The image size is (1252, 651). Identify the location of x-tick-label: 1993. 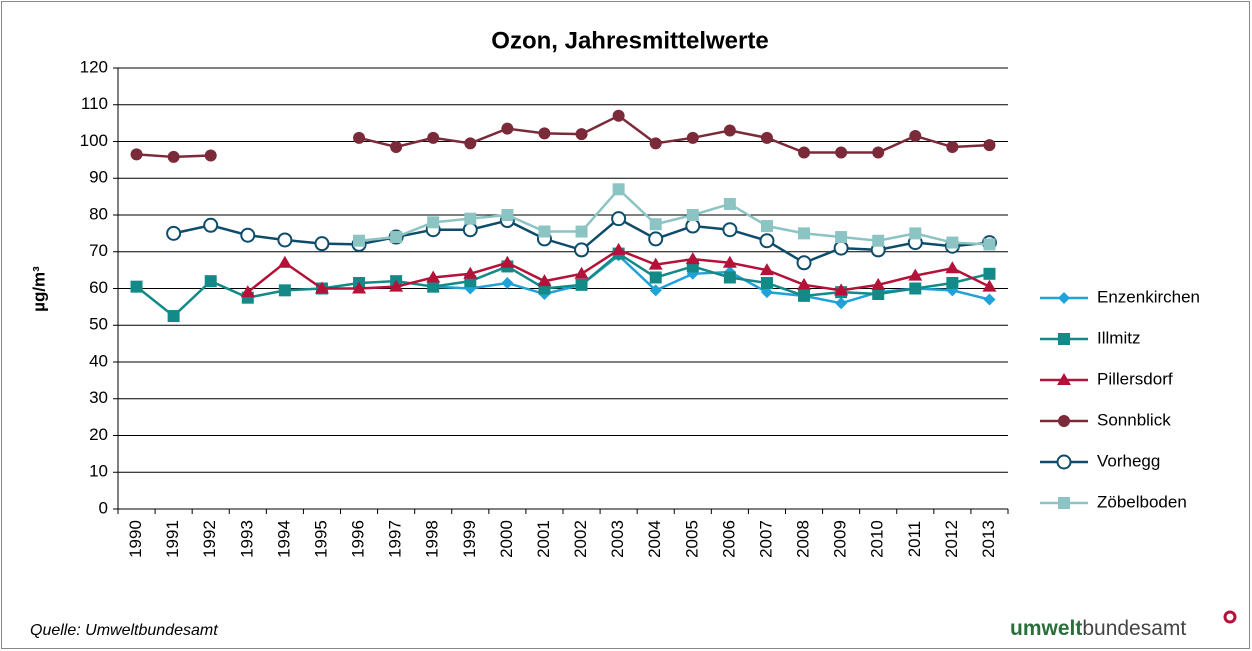
(246, 539).